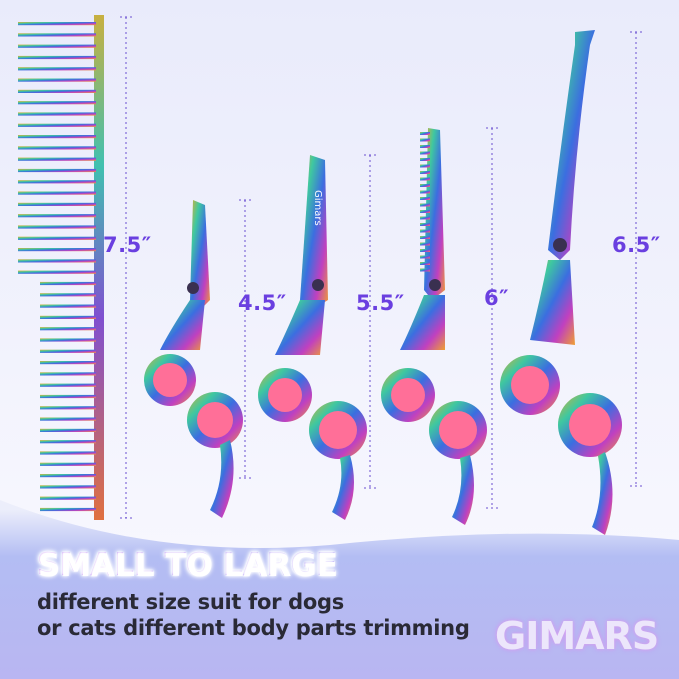 This screenshot has height=679, width=679. I want to click on subtitle-line-2: or cats different body parts trimming, so click(253, 628).